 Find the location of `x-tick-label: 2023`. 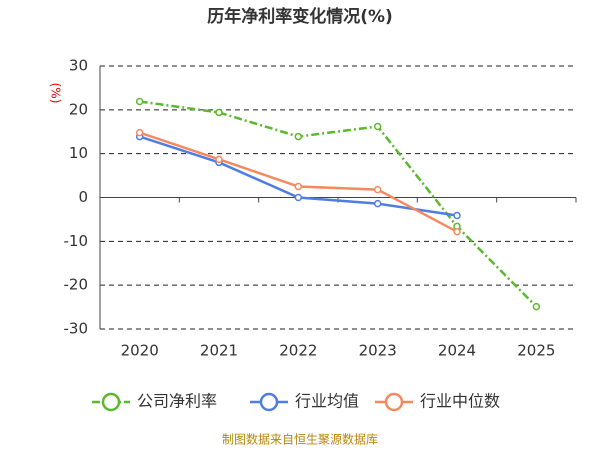

x-tick-label: 2023 is located at coordinates (378, 351).